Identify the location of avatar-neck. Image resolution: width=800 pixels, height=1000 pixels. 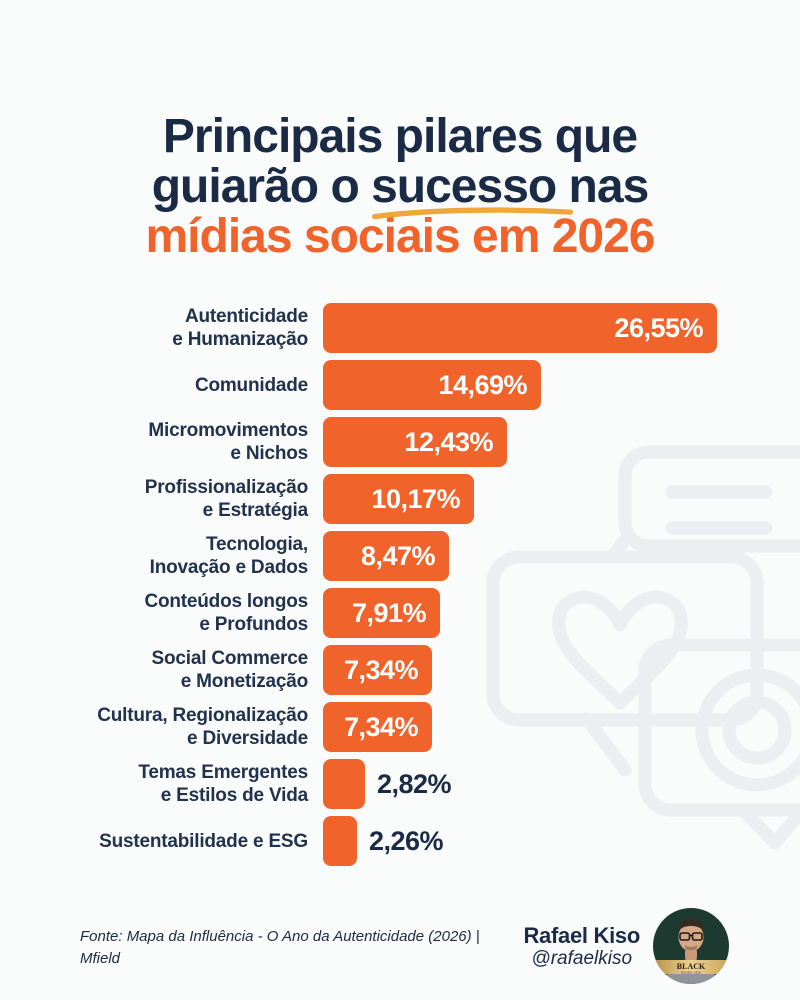
(691, 954).